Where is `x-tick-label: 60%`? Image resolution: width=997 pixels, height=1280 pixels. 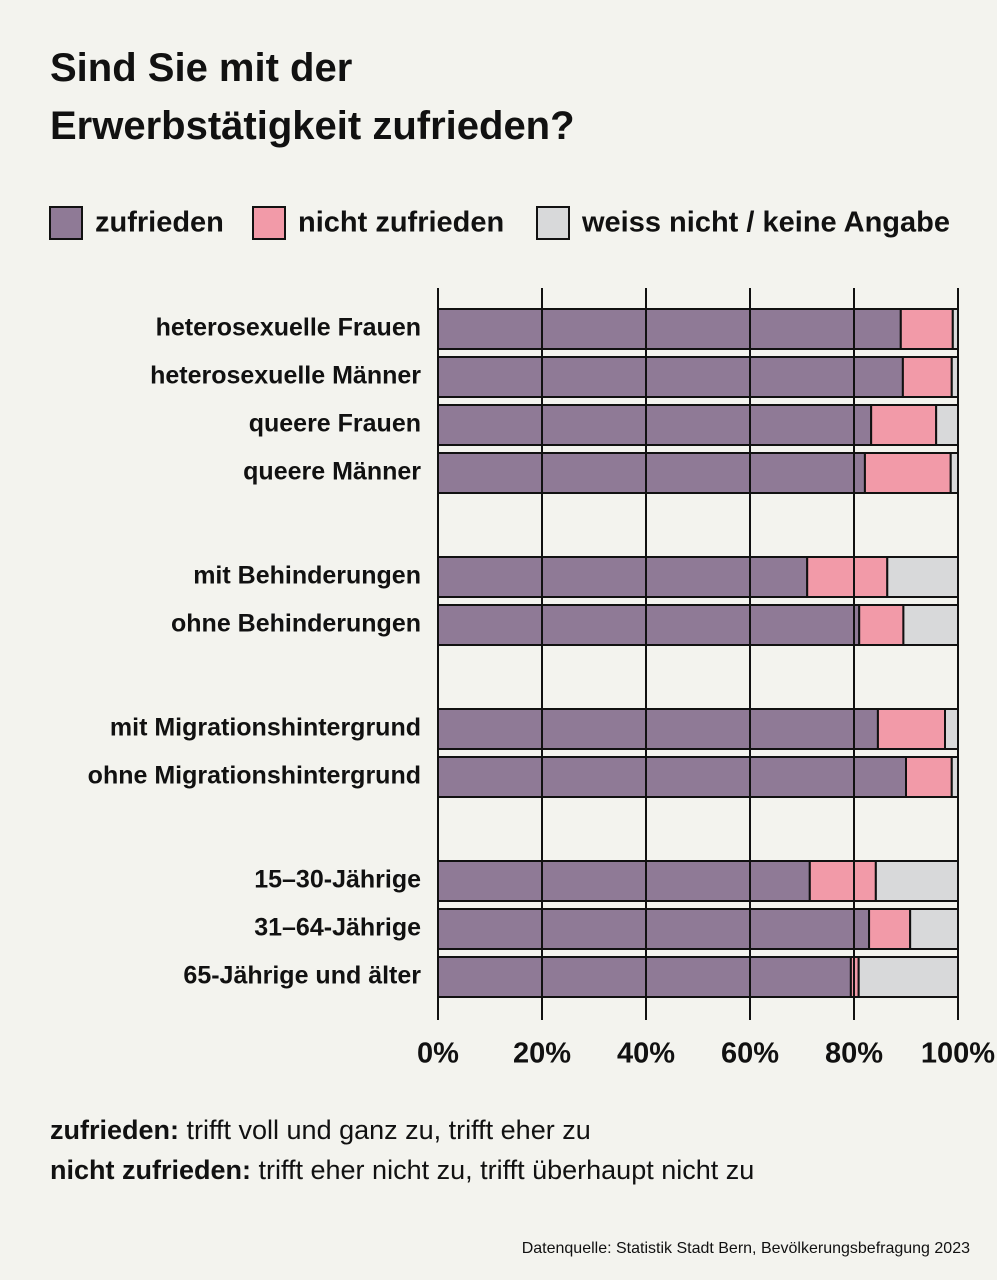
x-tick-label: 60% is located at coordinates (750, 1054).